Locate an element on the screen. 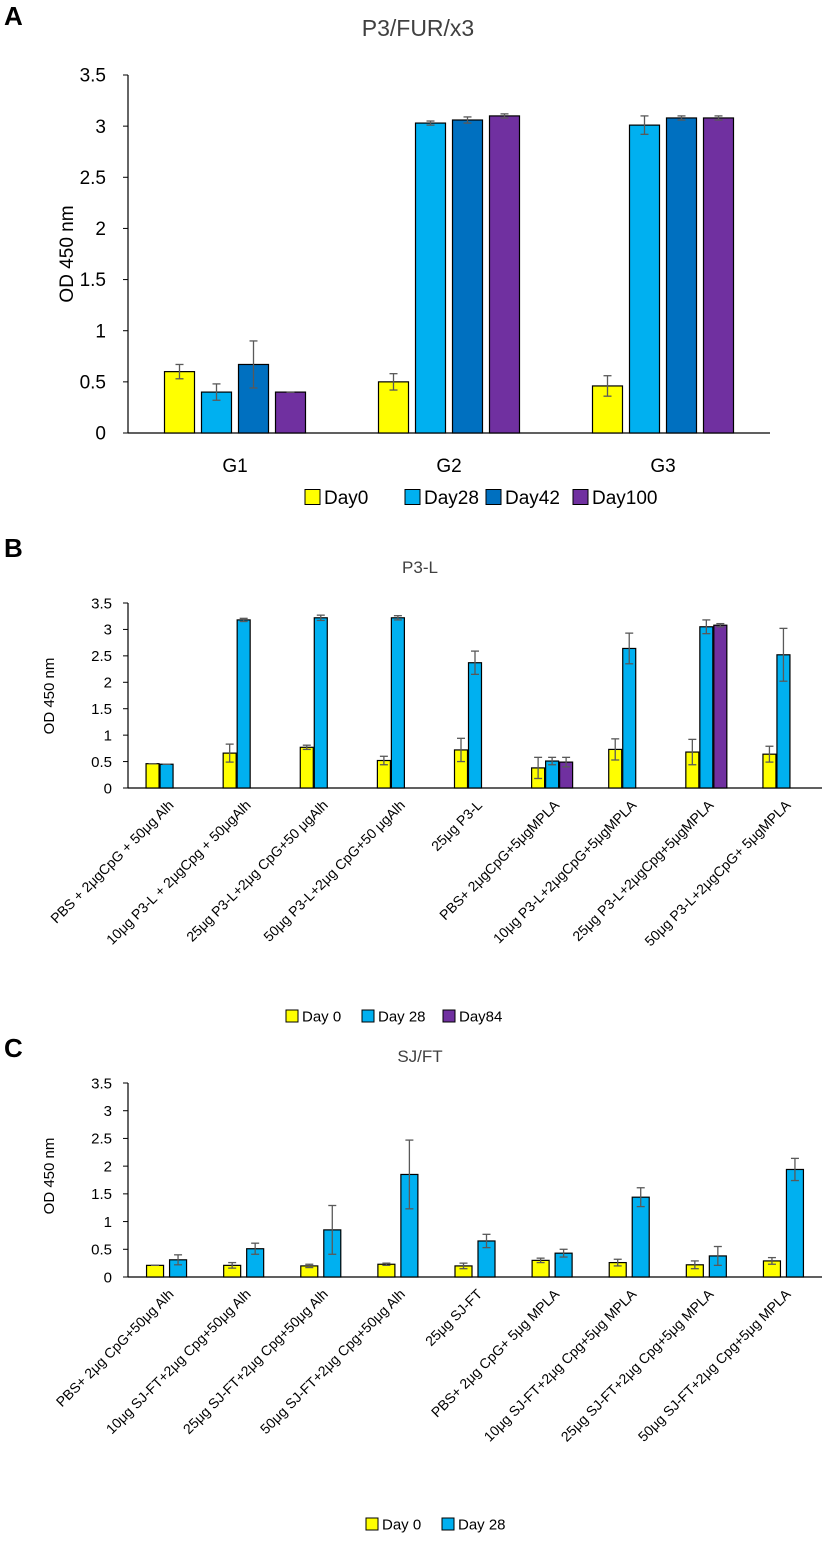 The height and width of the screenshot is (1542, 839). x-tick-label: 10μg SJ-FT+2μg Cpg+5μg MPLA is located at coordinates (559, 1364).